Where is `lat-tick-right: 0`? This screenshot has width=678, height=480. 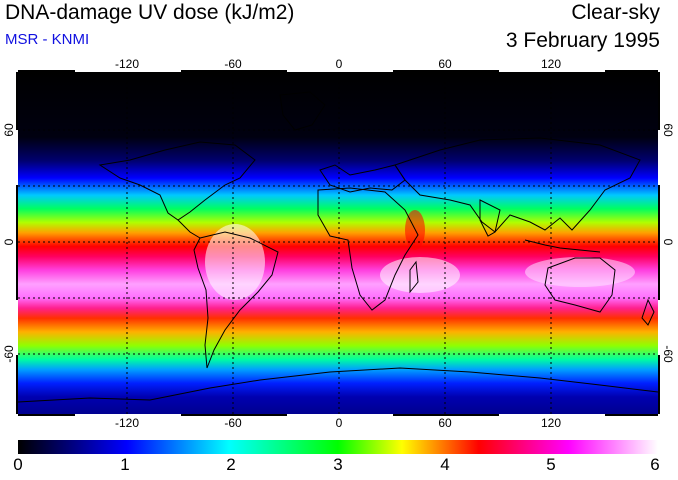
lat-tick-right: 0 is located at coordinates (668, 242).